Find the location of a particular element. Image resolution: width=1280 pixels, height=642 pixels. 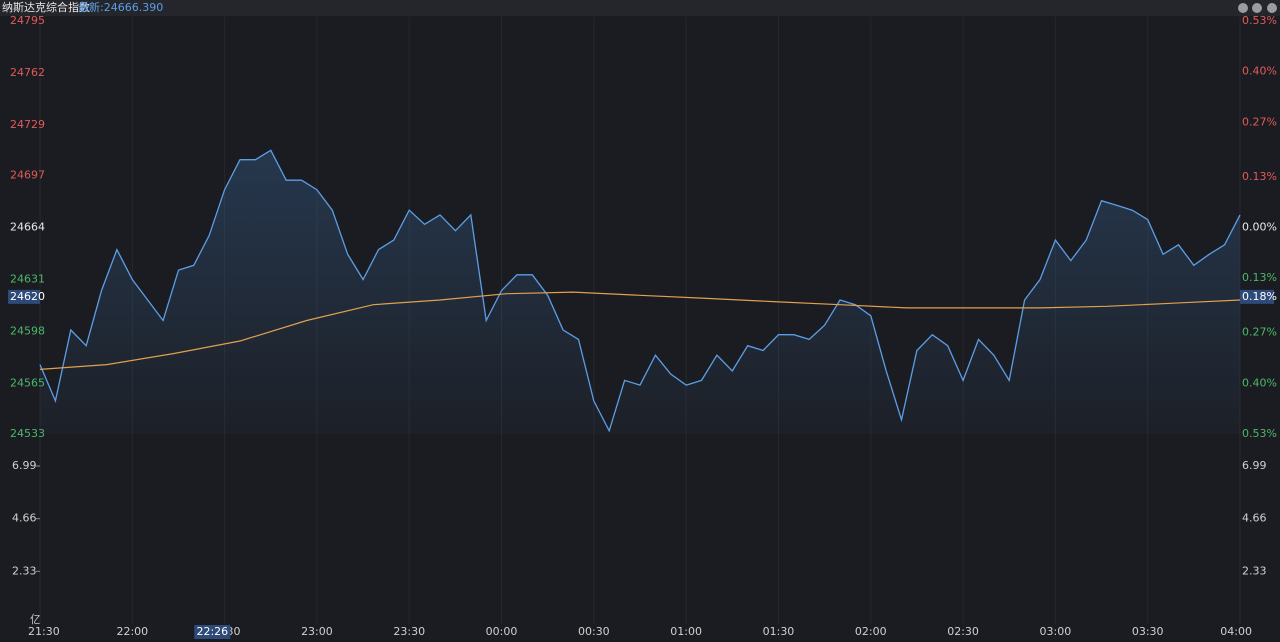

x-tick-label: 01:00 is located at coordinates (686, 631).